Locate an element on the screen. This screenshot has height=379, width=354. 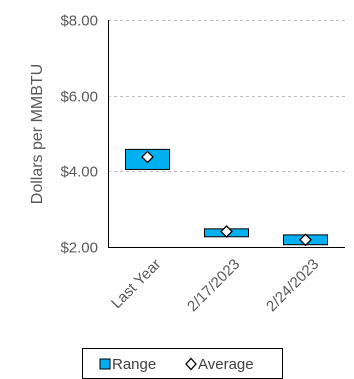
y-tick-labels: $2.00 $4.00 $6.00 $8.00 is located at coordinates (79, 135).